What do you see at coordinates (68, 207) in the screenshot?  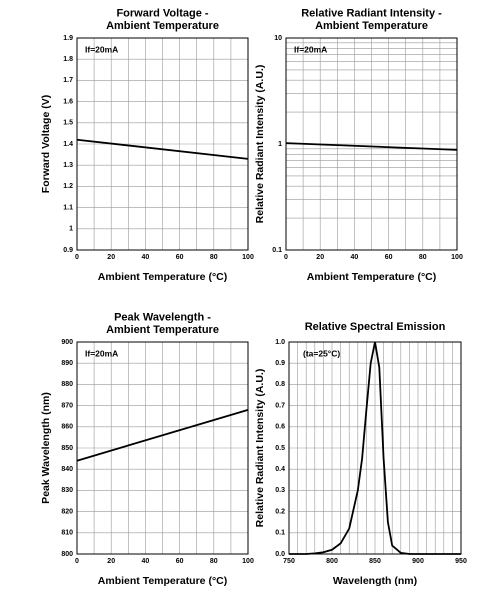 I see `y-tick-label: 1.1` at bounding box center [68, 207].